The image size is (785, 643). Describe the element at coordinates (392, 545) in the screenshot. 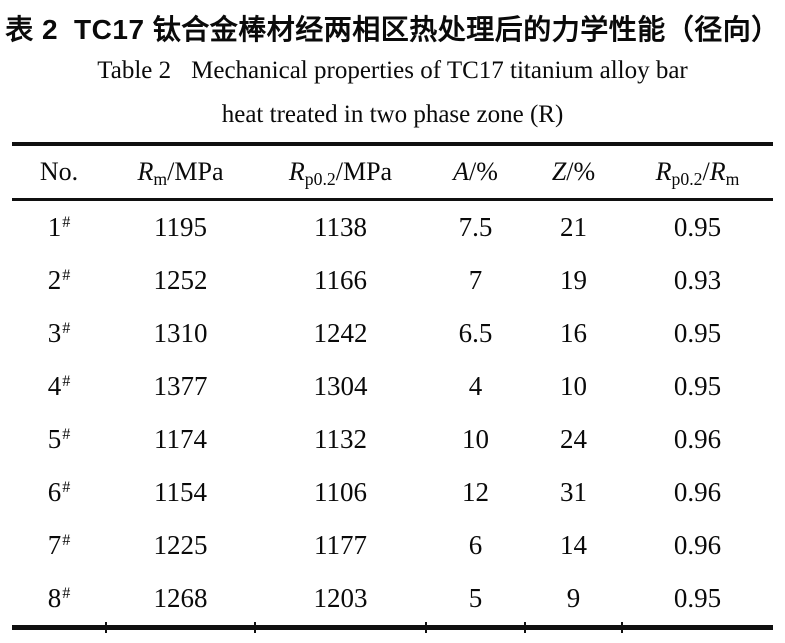

I see `table-row: 7# 1225 1177 6 14 0.96` at that location.